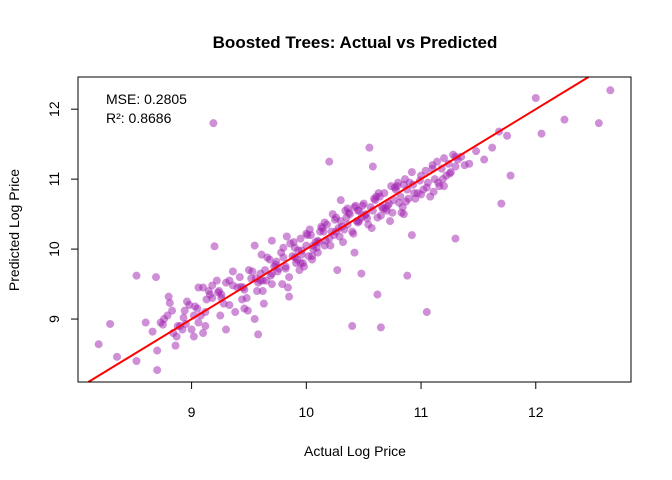  I want to click on x-tick-label: 11, so click(421, 412).